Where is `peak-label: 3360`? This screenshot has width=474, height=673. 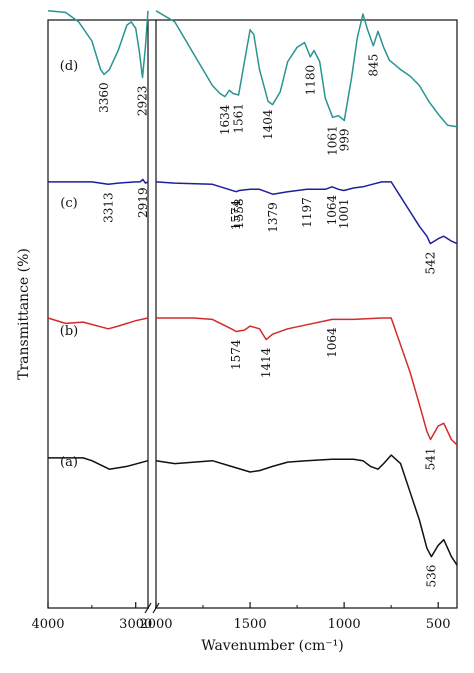 peak-label: 3360 is located at coordinates (104, 97).